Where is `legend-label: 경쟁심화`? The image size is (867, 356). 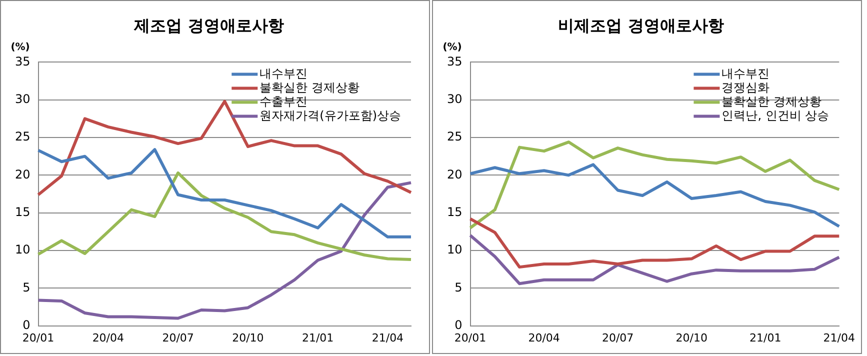 legend-label: 경쟁심화 is located at coordinates (746, 87).